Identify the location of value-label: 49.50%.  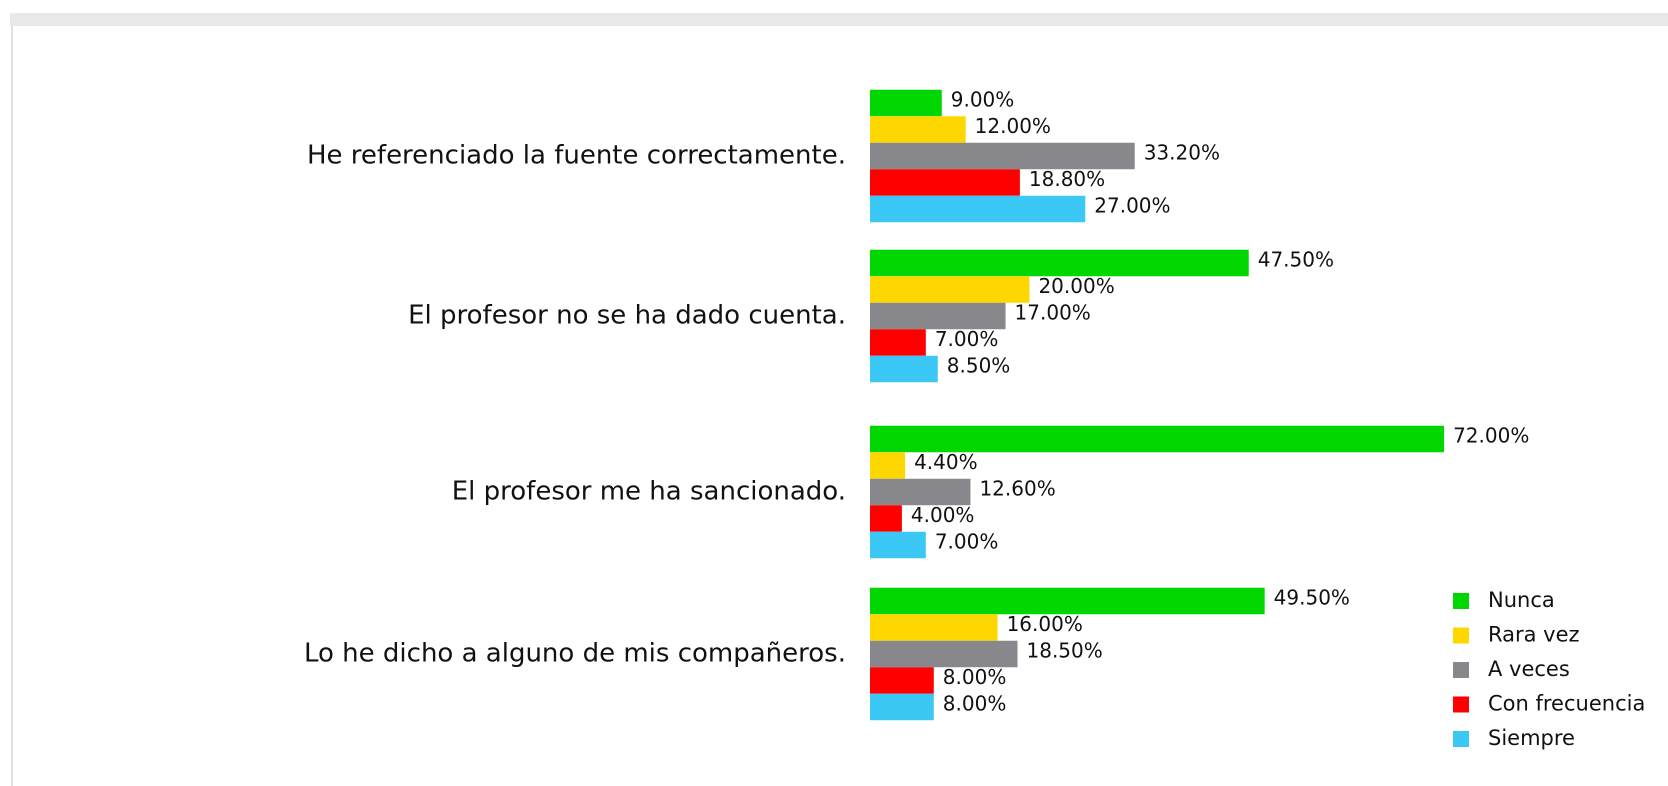
(1312, 598).